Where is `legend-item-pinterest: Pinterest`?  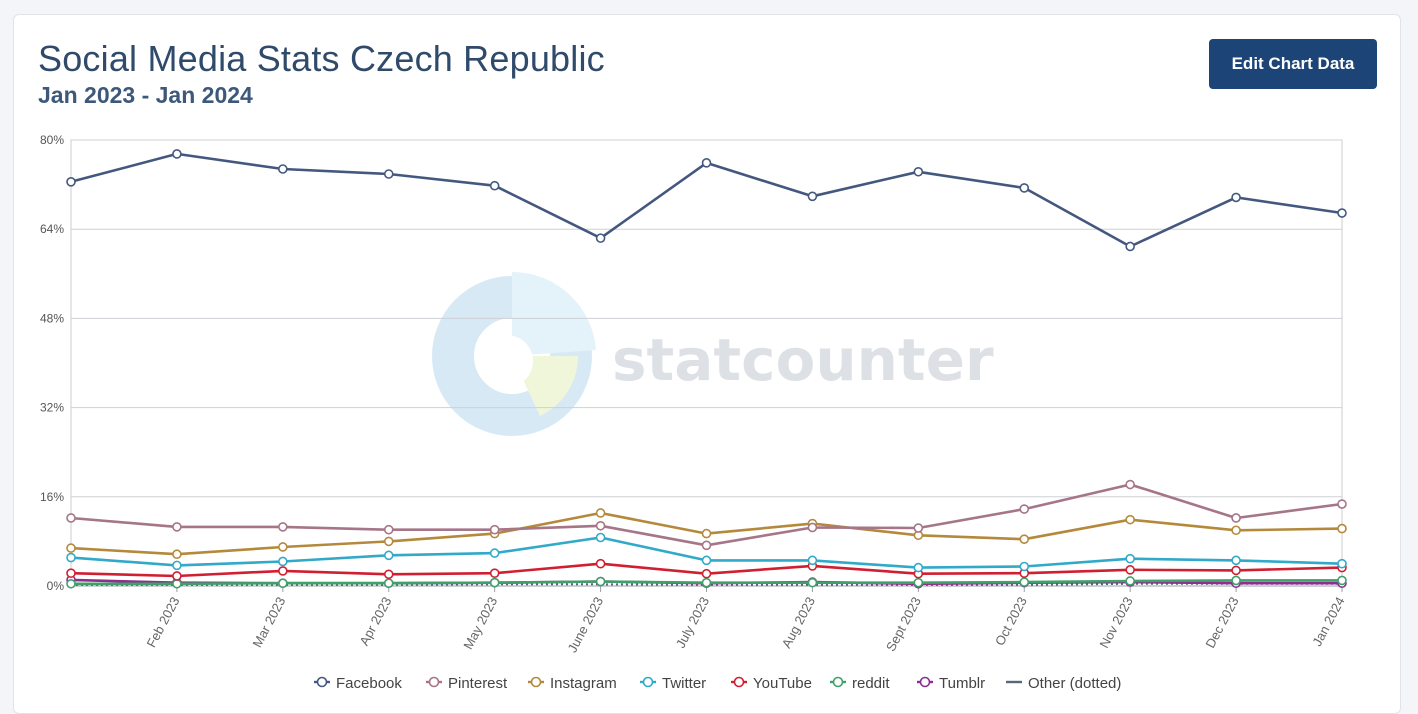 legend-item-pinterest: Pinterest is located at coordinates (467, 683).